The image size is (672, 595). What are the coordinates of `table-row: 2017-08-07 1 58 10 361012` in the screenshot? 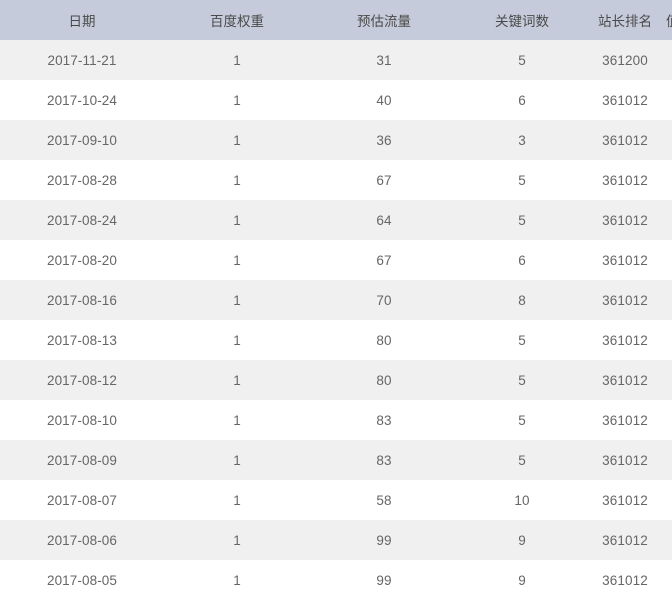 It's located at (336, 500).